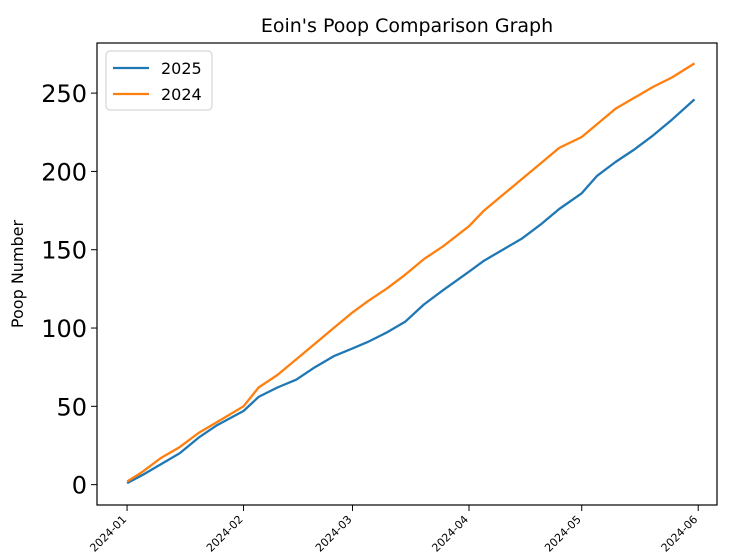  I want to click on legend-label-2025: 2025, so click(181, 68).